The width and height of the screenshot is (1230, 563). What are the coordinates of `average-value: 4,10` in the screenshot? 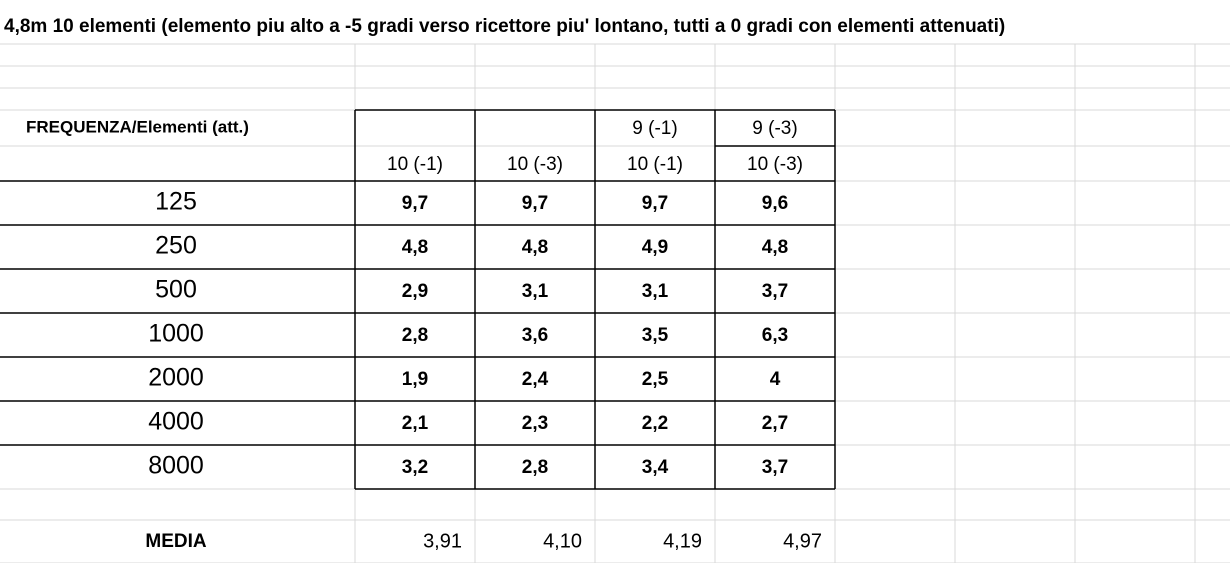 It's located at (562, 541).